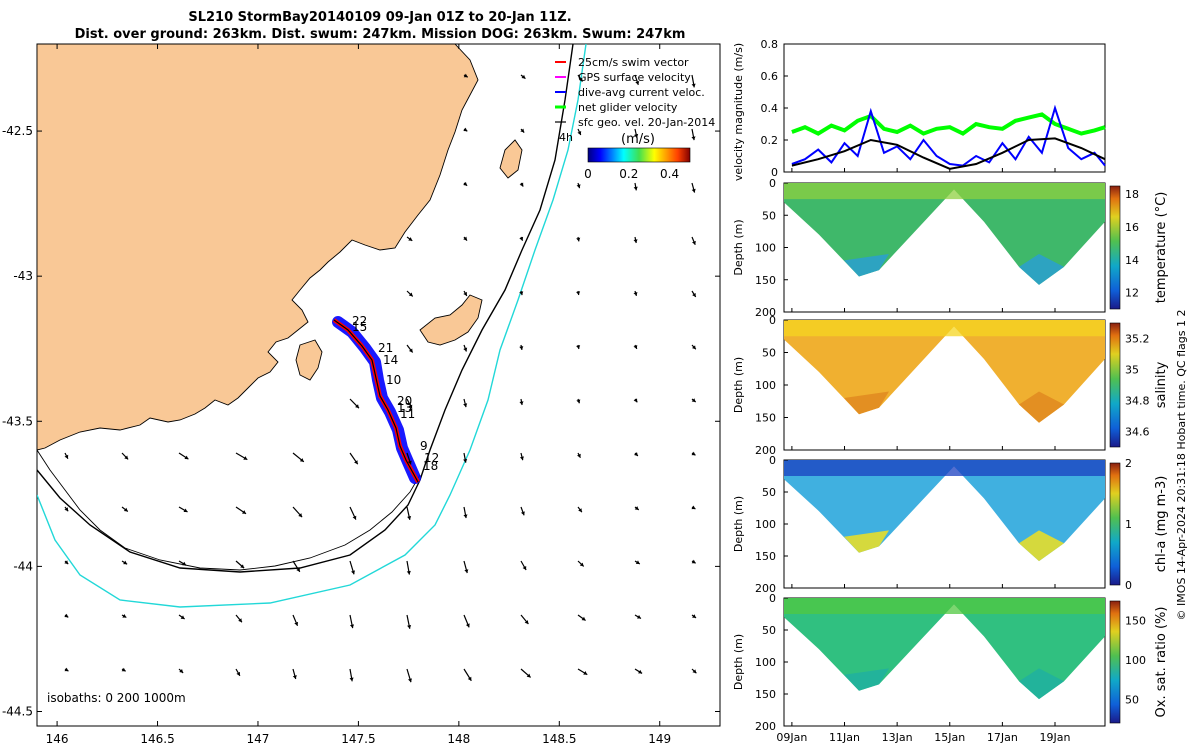 The image size is (1200, 750). Describe the element at coordinates (1137, 401) in the screenshot. I see `colorbar-tick-label: 34.8` at that location.